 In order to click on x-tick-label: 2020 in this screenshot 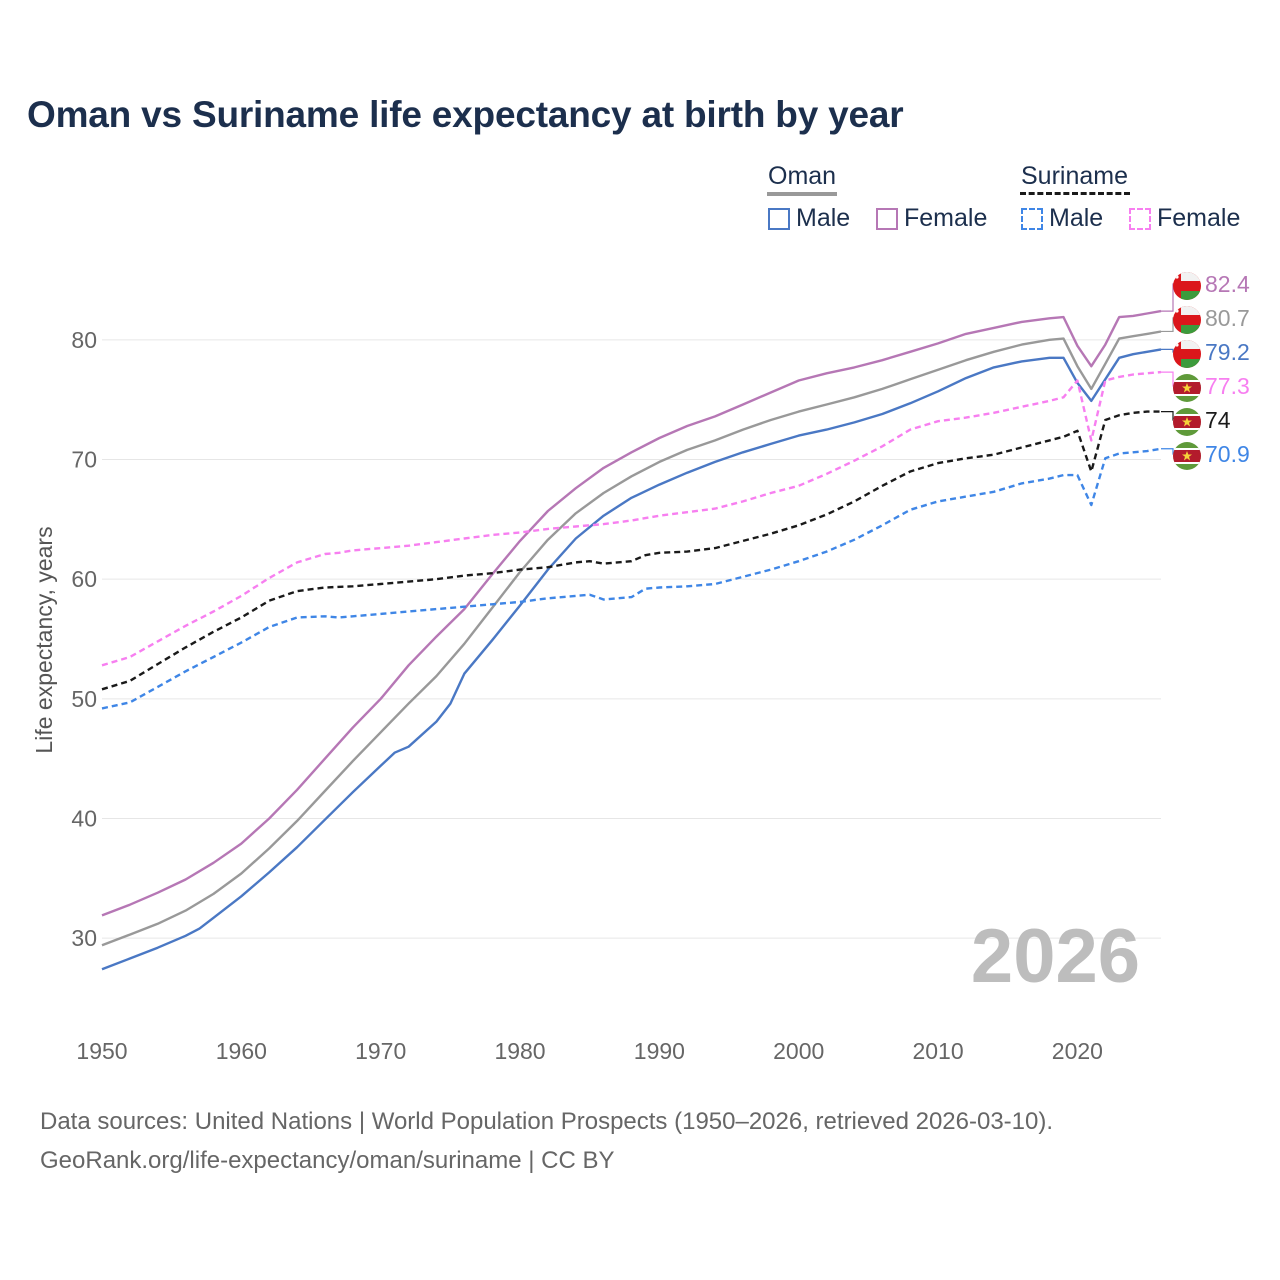, I will do `click(1077, 1051)`.